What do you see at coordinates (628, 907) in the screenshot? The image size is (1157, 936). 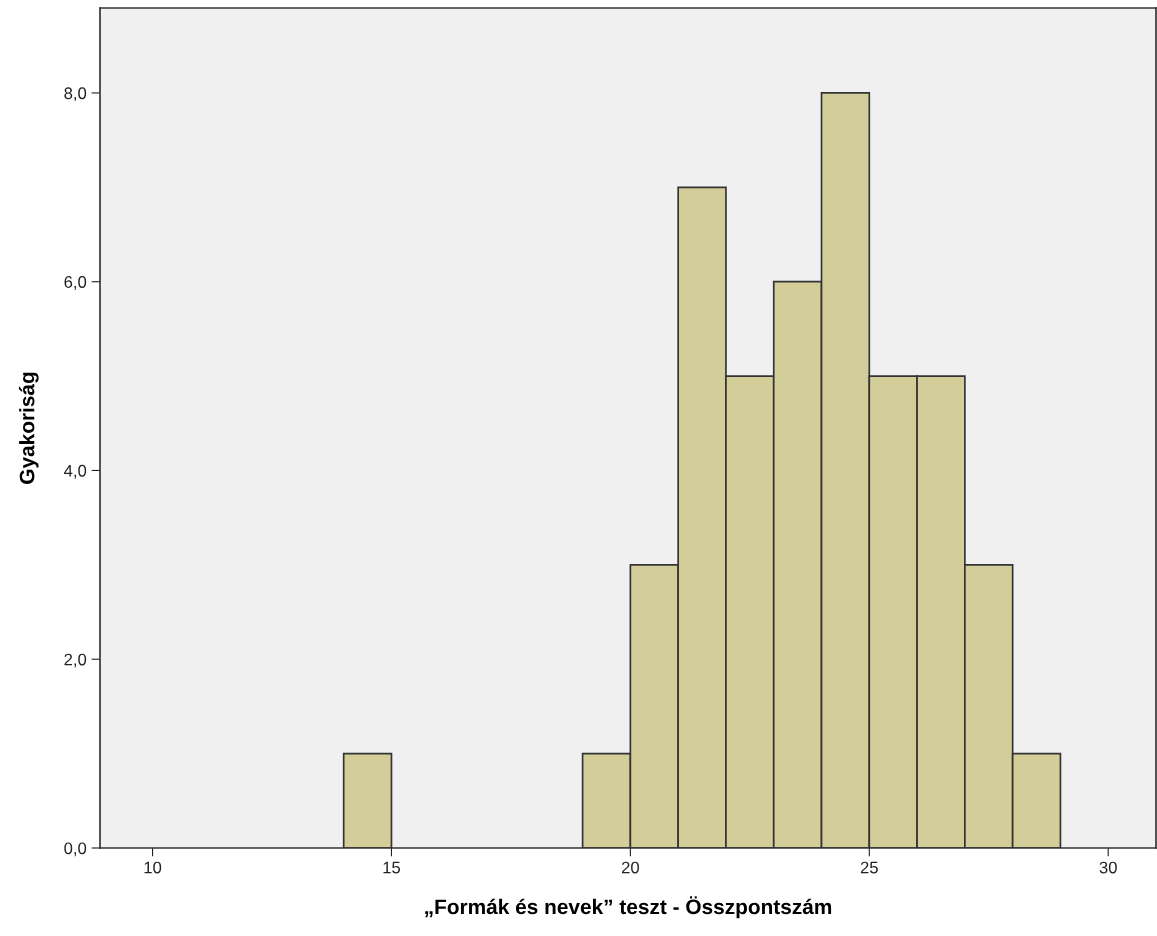 I see `x-axis-title: „Formák és nevek” teszt - Összpontszám` at bounding box center [628, 907].